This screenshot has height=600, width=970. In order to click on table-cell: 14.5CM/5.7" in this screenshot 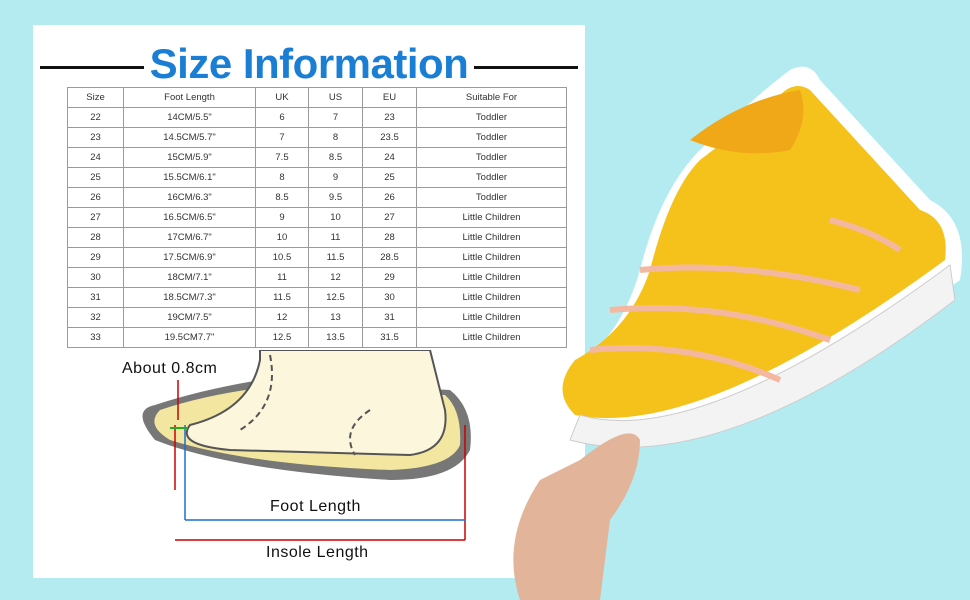, I will do `click(189, 137)`.